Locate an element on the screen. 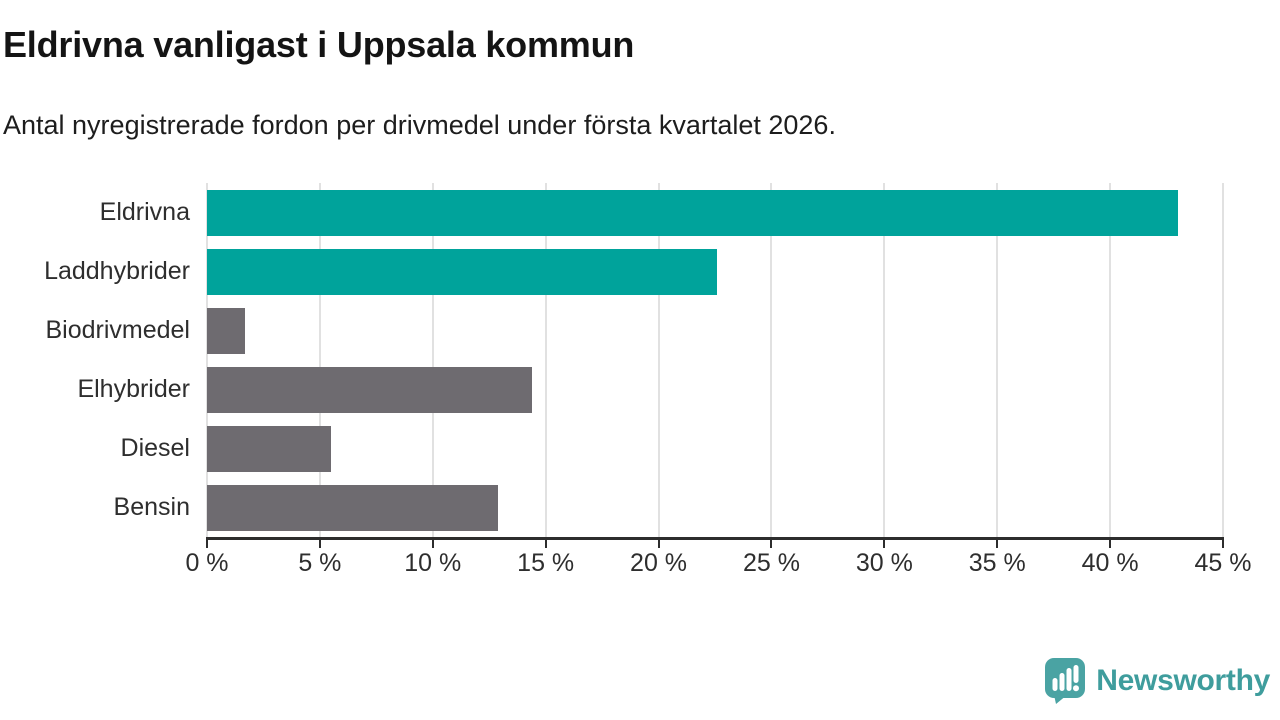  bar-row: Laddhybrider is located at coordinates (633, 271).